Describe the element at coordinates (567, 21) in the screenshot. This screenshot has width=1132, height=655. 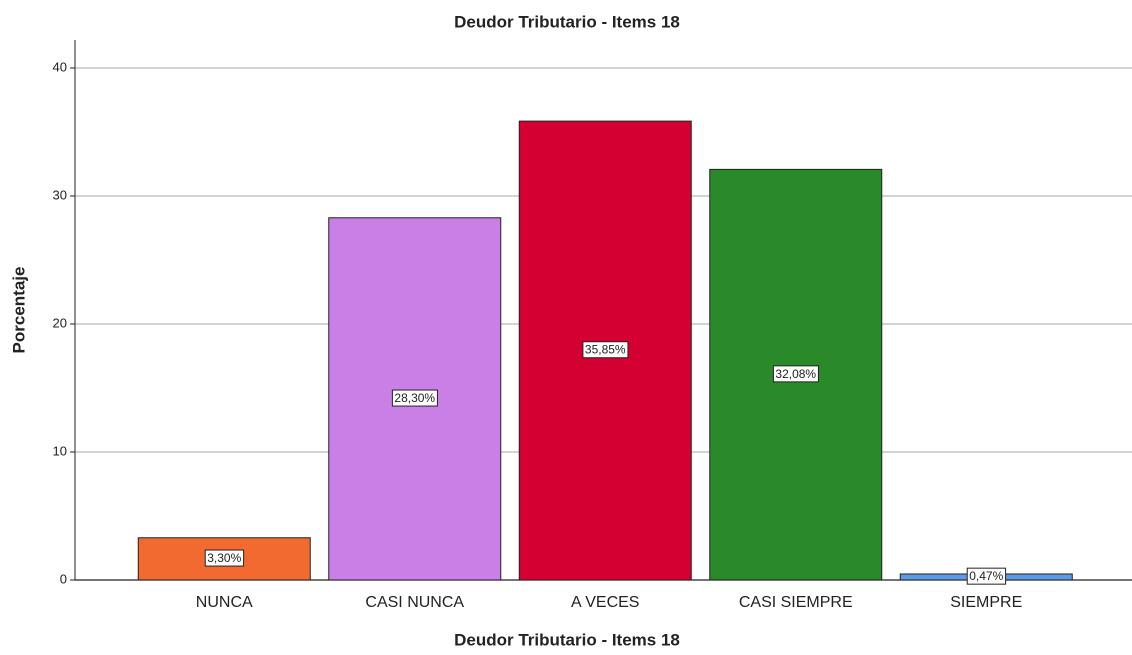
I see `chart-title: Deudor Tributario - Items 18` at that location.